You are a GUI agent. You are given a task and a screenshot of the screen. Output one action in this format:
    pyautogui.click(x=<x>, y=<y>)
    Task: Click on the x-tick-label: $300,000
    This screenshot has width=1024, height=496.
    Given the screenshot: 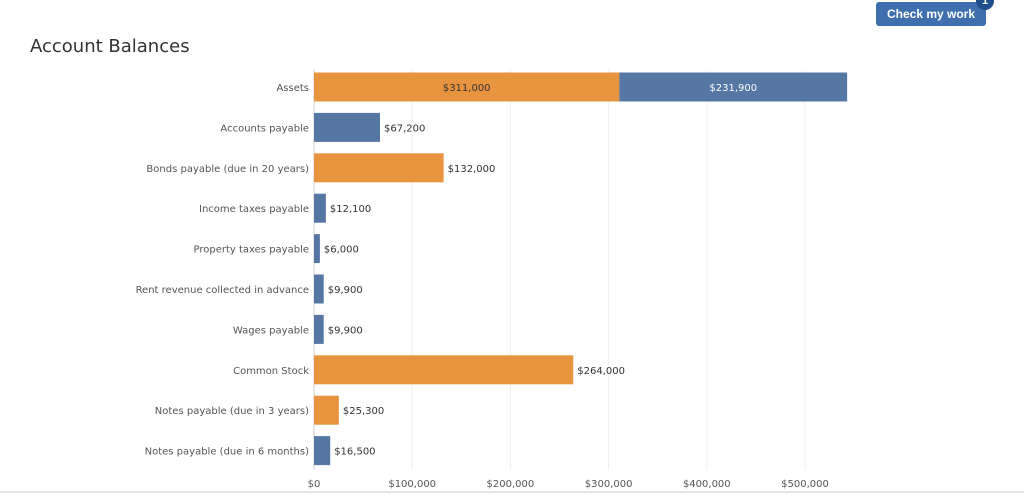 What is the action you would take?
    pyautogui.click(x=609, y=484)
    